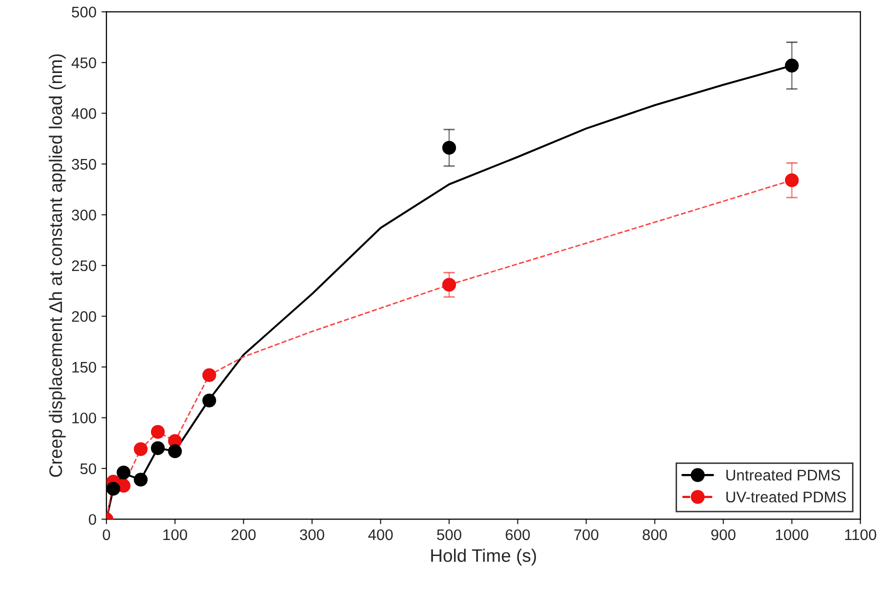  What do you see at coordinates (518, 534) in the screenshot?
I see `x-tick-label: 600` at bounding box center [518, 534].